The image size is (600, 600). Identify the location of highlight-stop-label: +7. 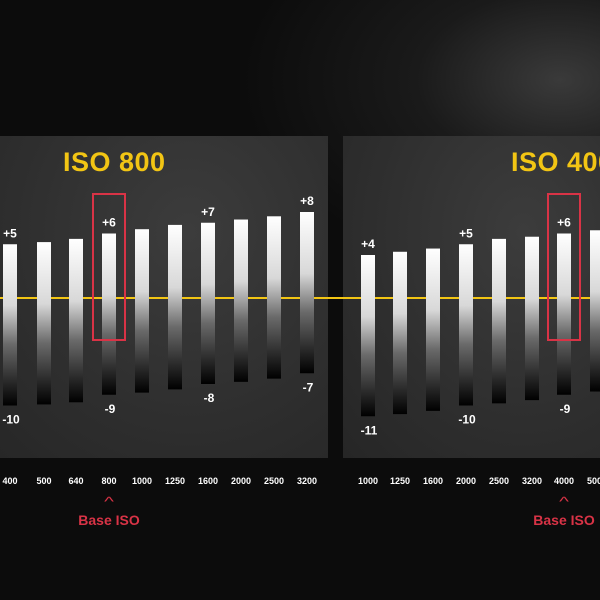
(208, 212).